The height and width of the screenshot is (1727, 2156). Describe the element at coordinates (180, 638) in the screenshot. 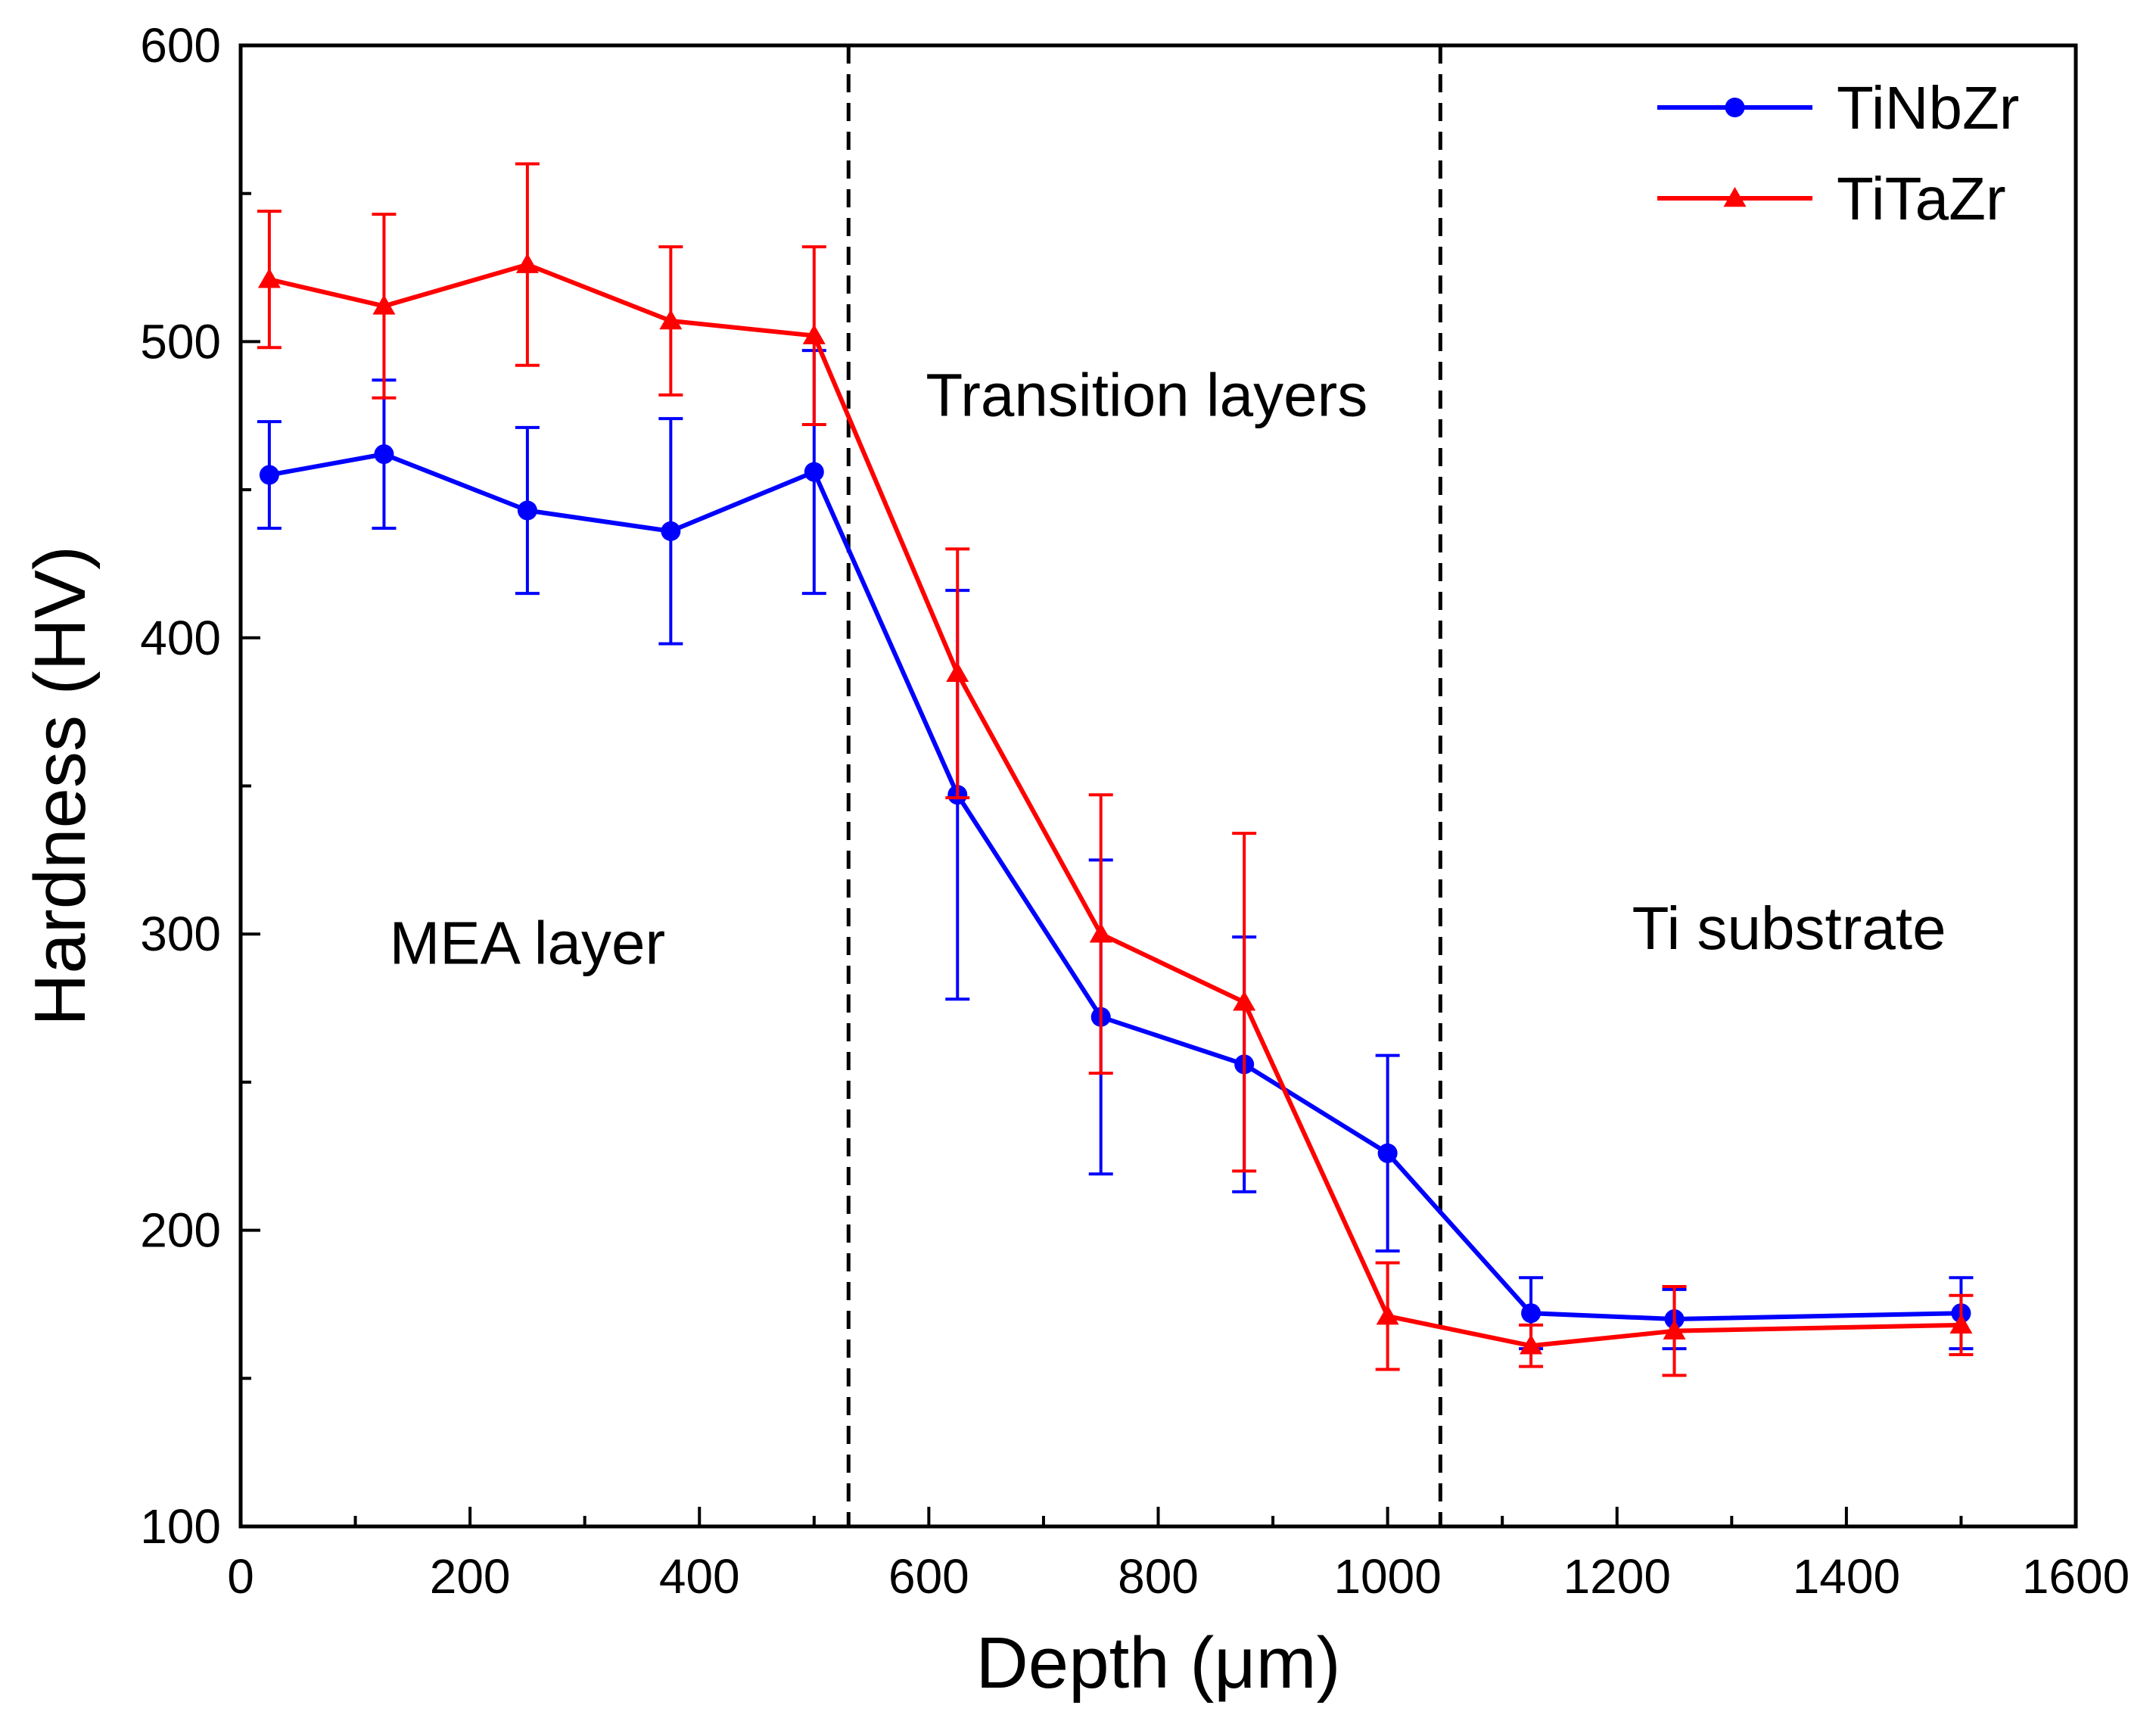

I see `y-tick-label: 400` at that location.